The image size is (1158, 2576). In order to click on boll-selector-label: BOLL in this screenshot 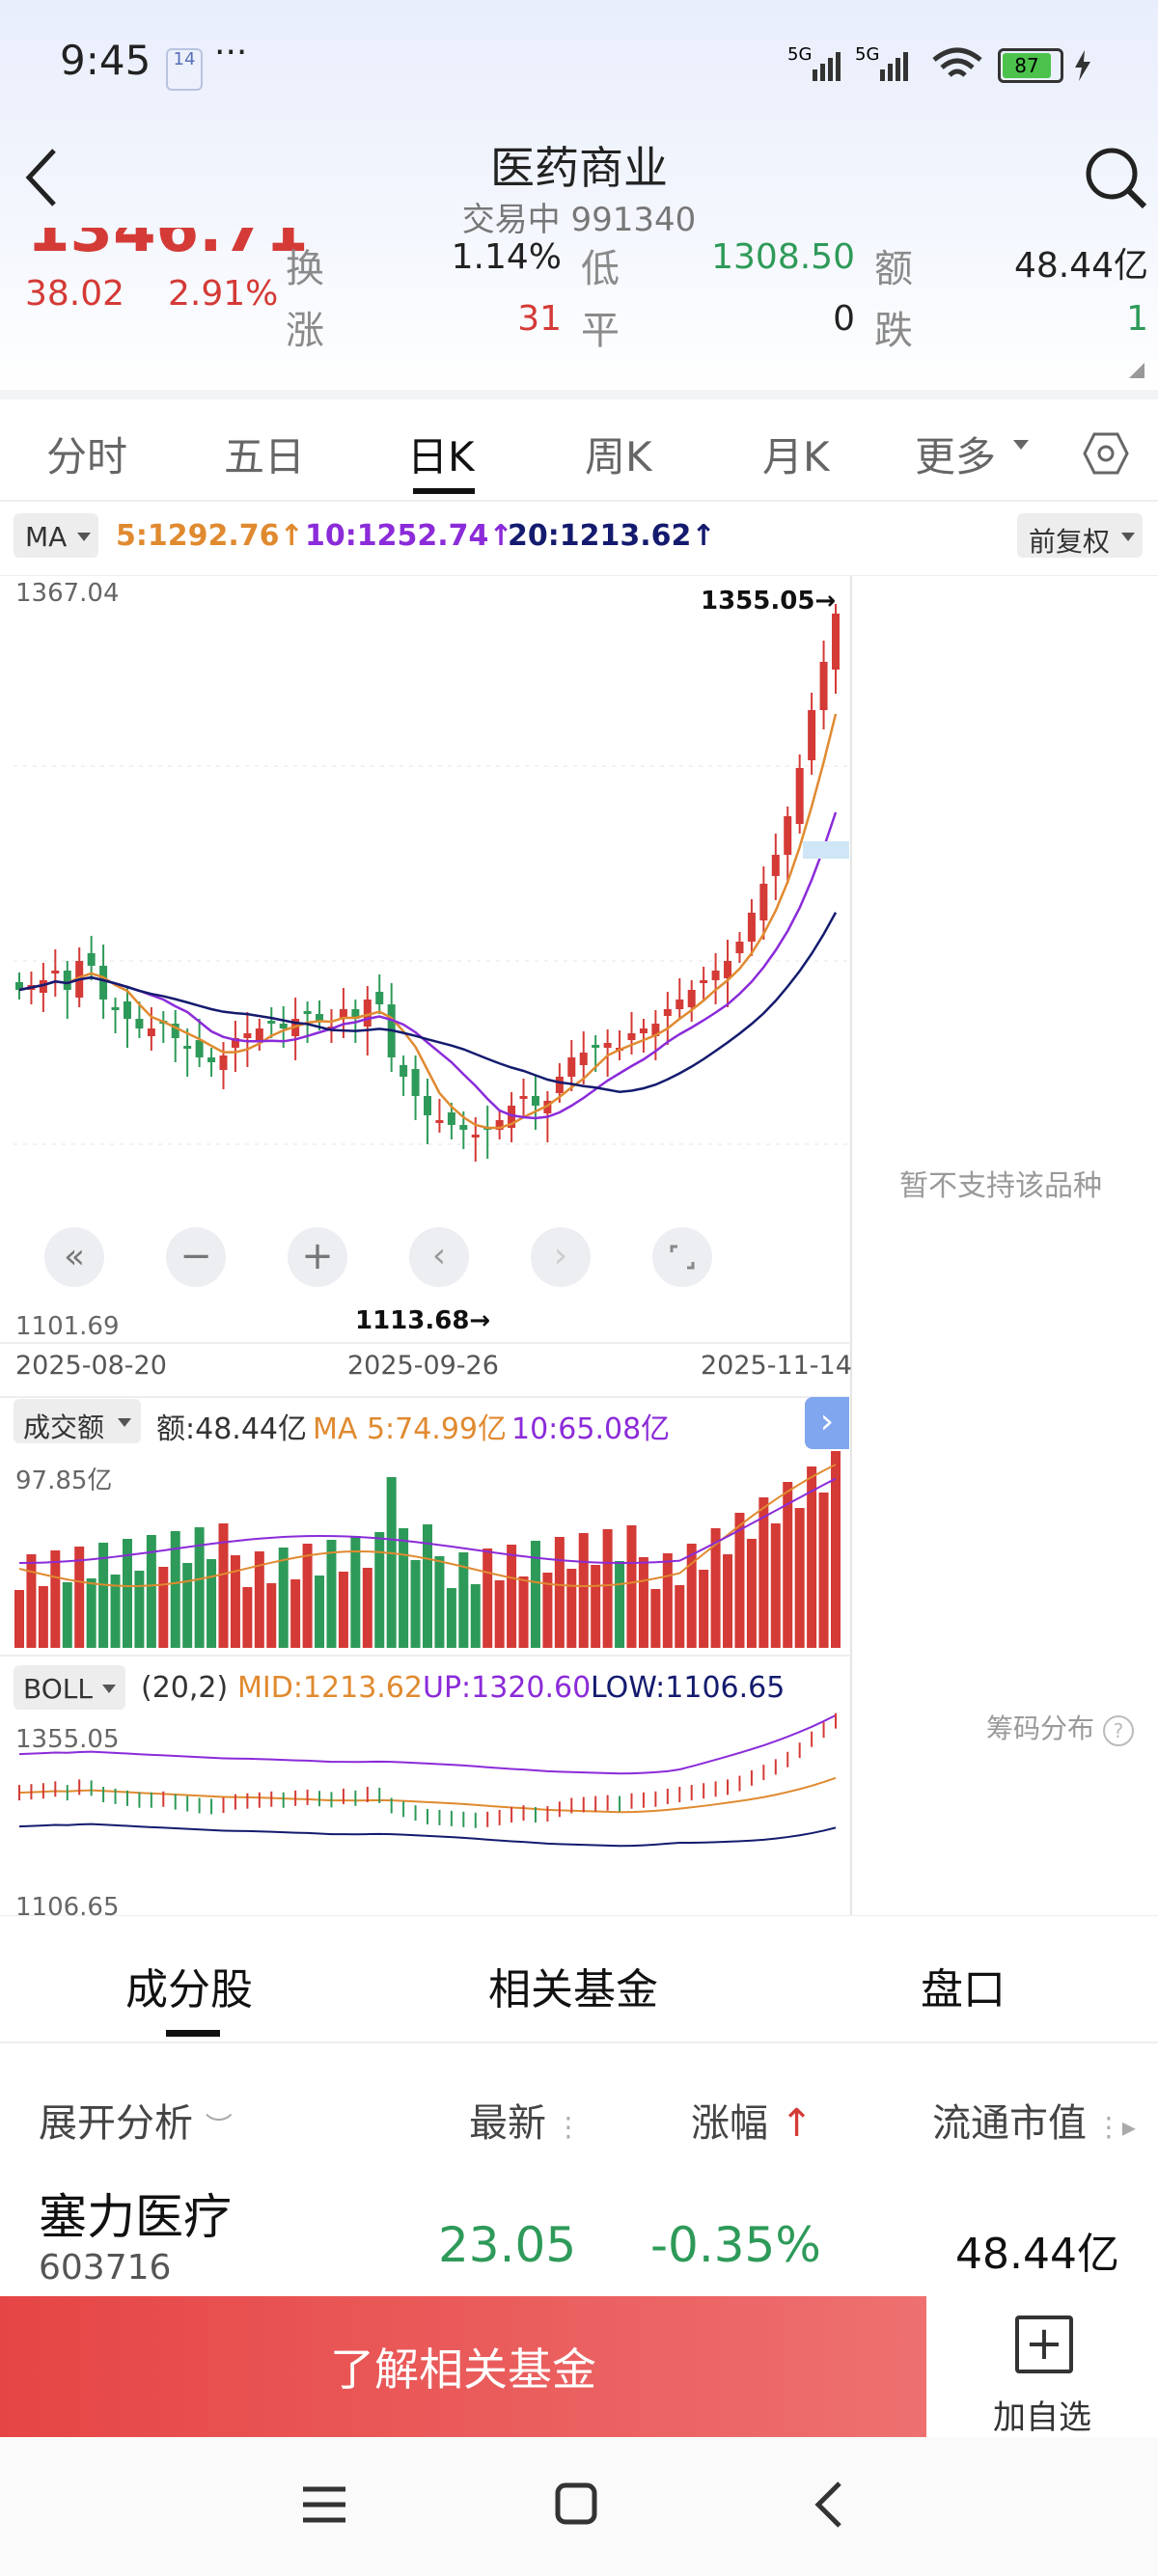, I will do `click(58, 1689)`.